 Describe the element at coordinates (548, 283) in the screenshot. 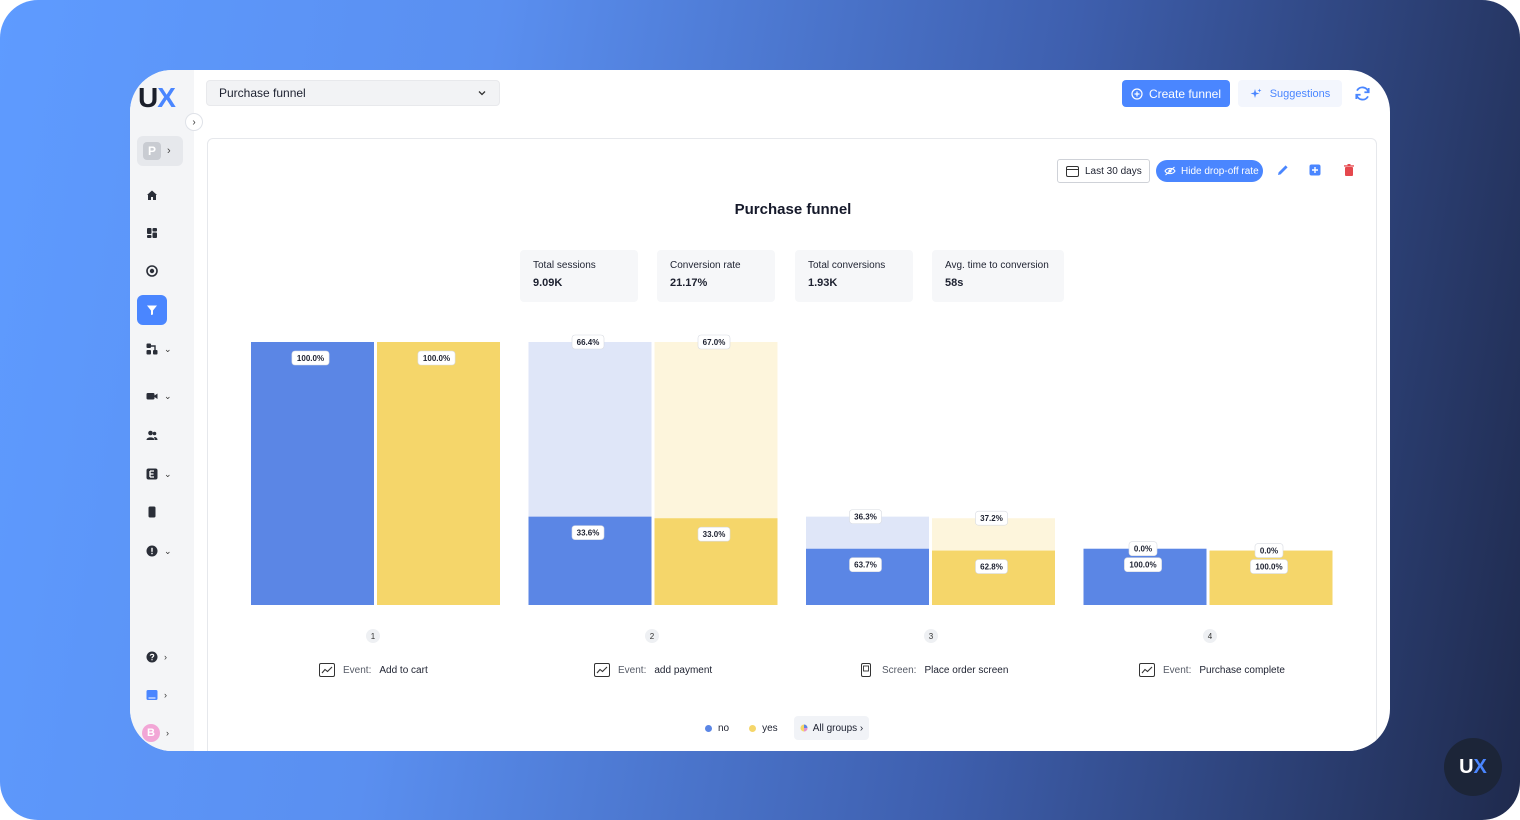

I see `stat-value: 9.09K` at that location.